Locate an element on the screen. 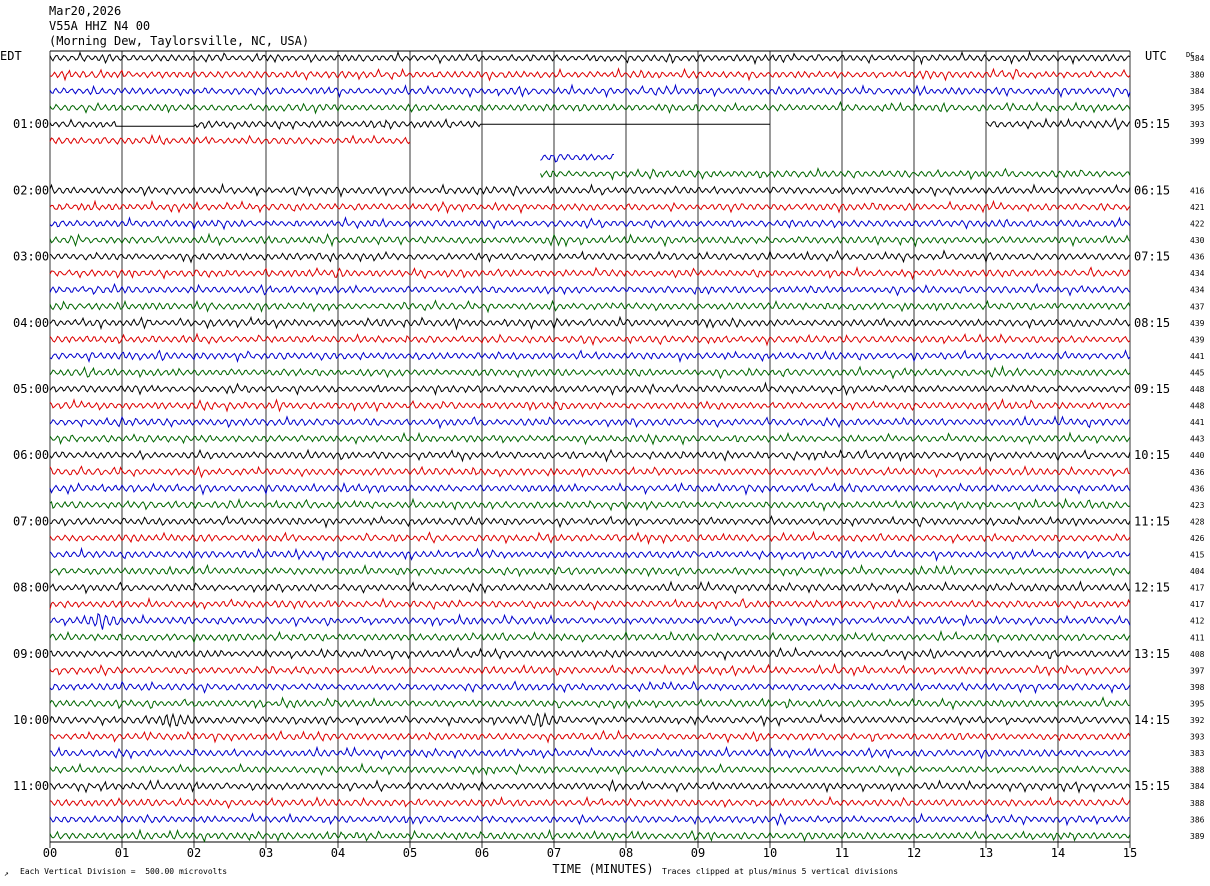 Image resolution: width=1210 pixels, height=886 pixels. x-axis-title: TIME (MINUTES) is located at coordinates (602, 869).